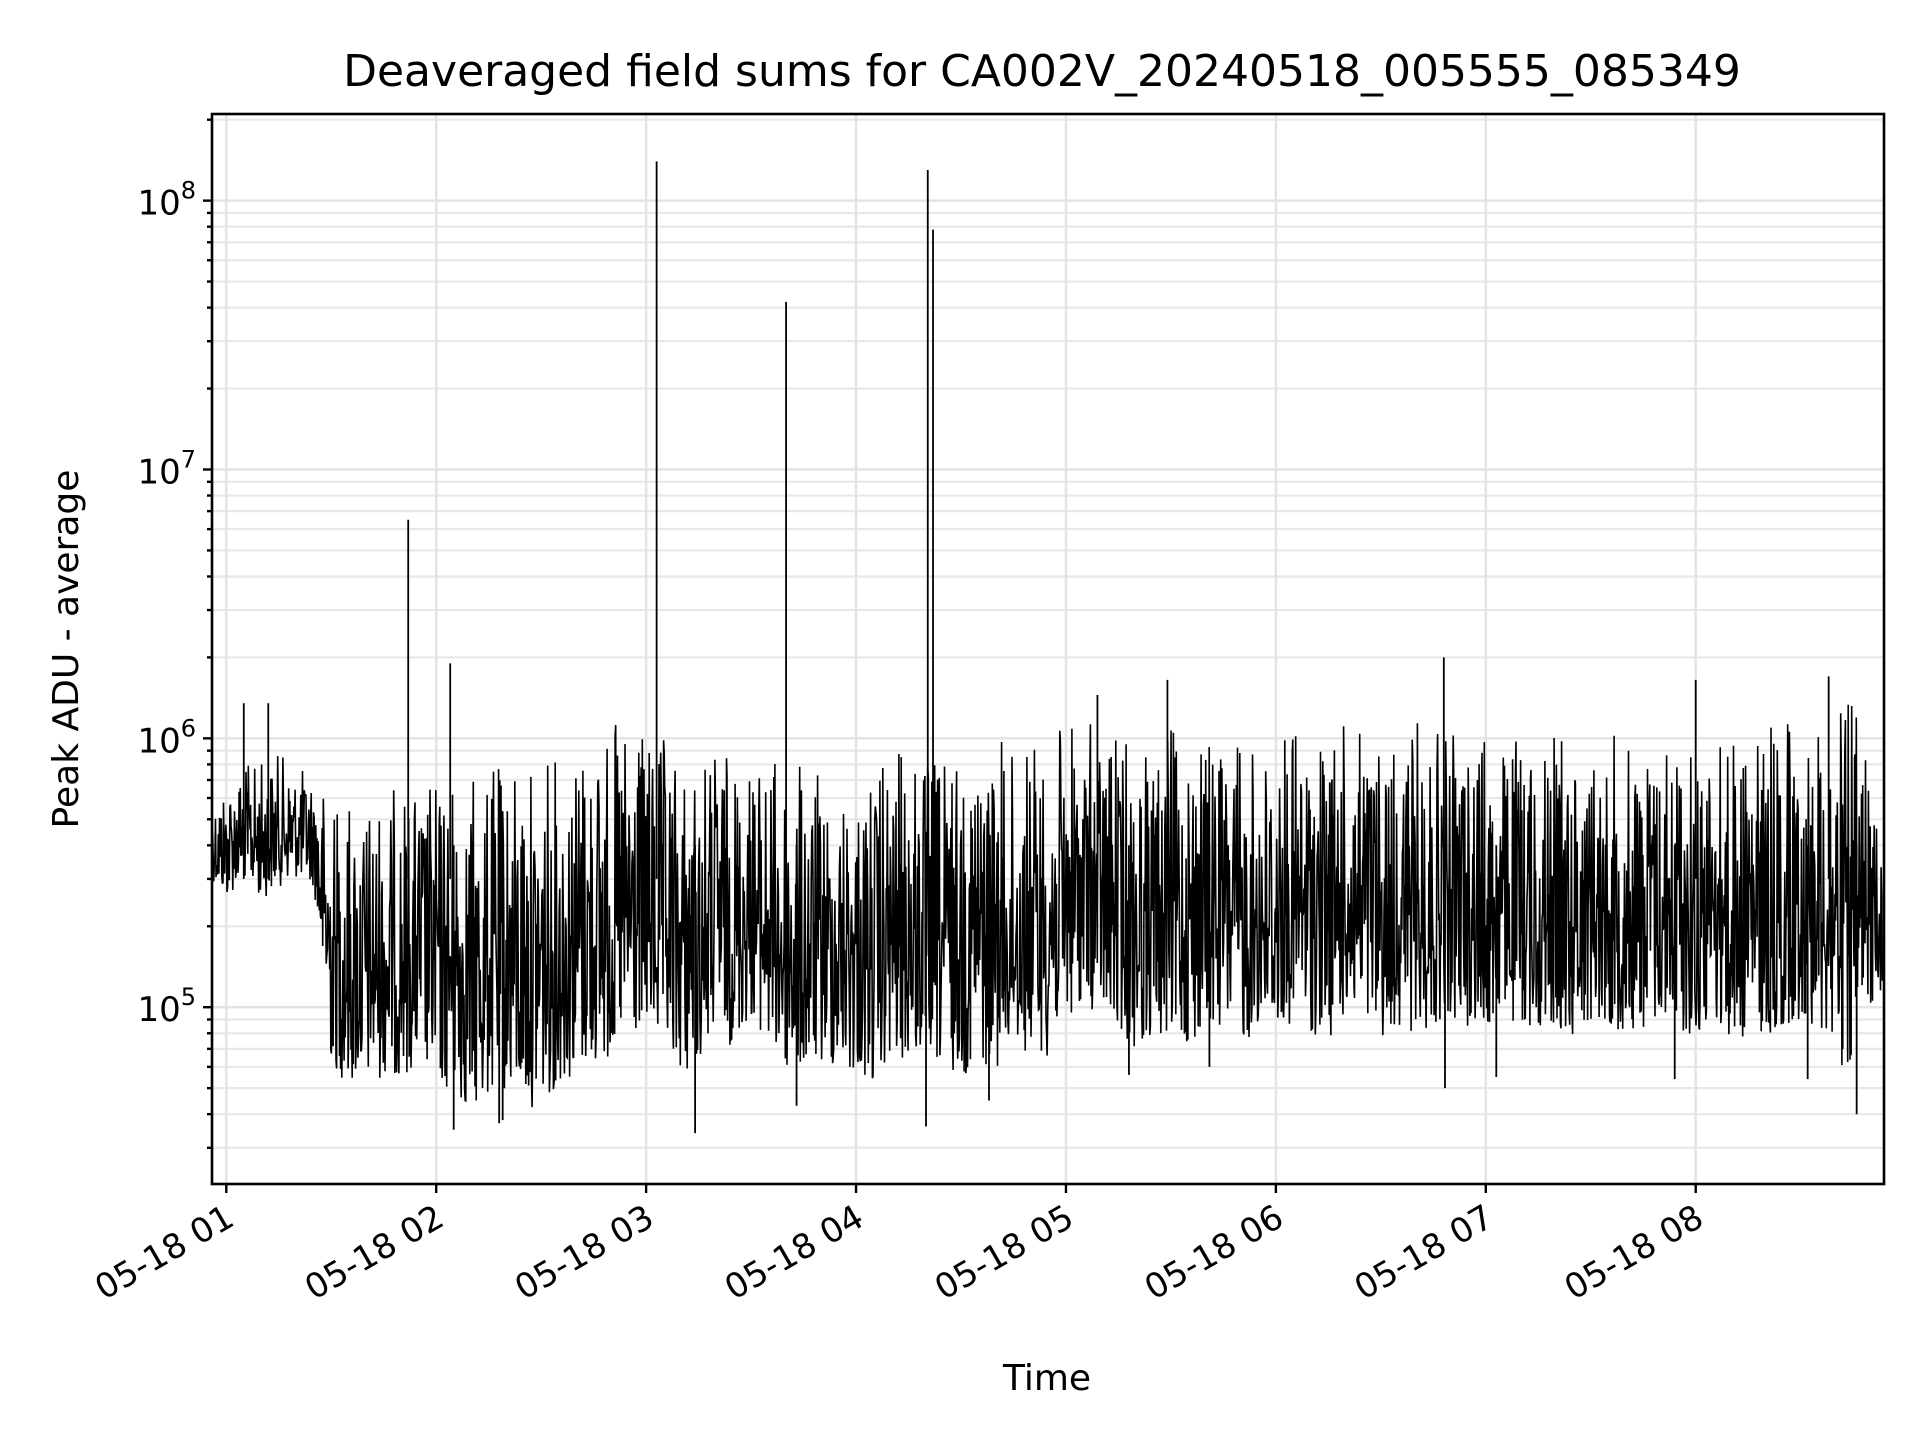  Describe the element at coordinates (1004, 1252) in the screenshot. I see `x-tick-label: 05-18 05` at that location.